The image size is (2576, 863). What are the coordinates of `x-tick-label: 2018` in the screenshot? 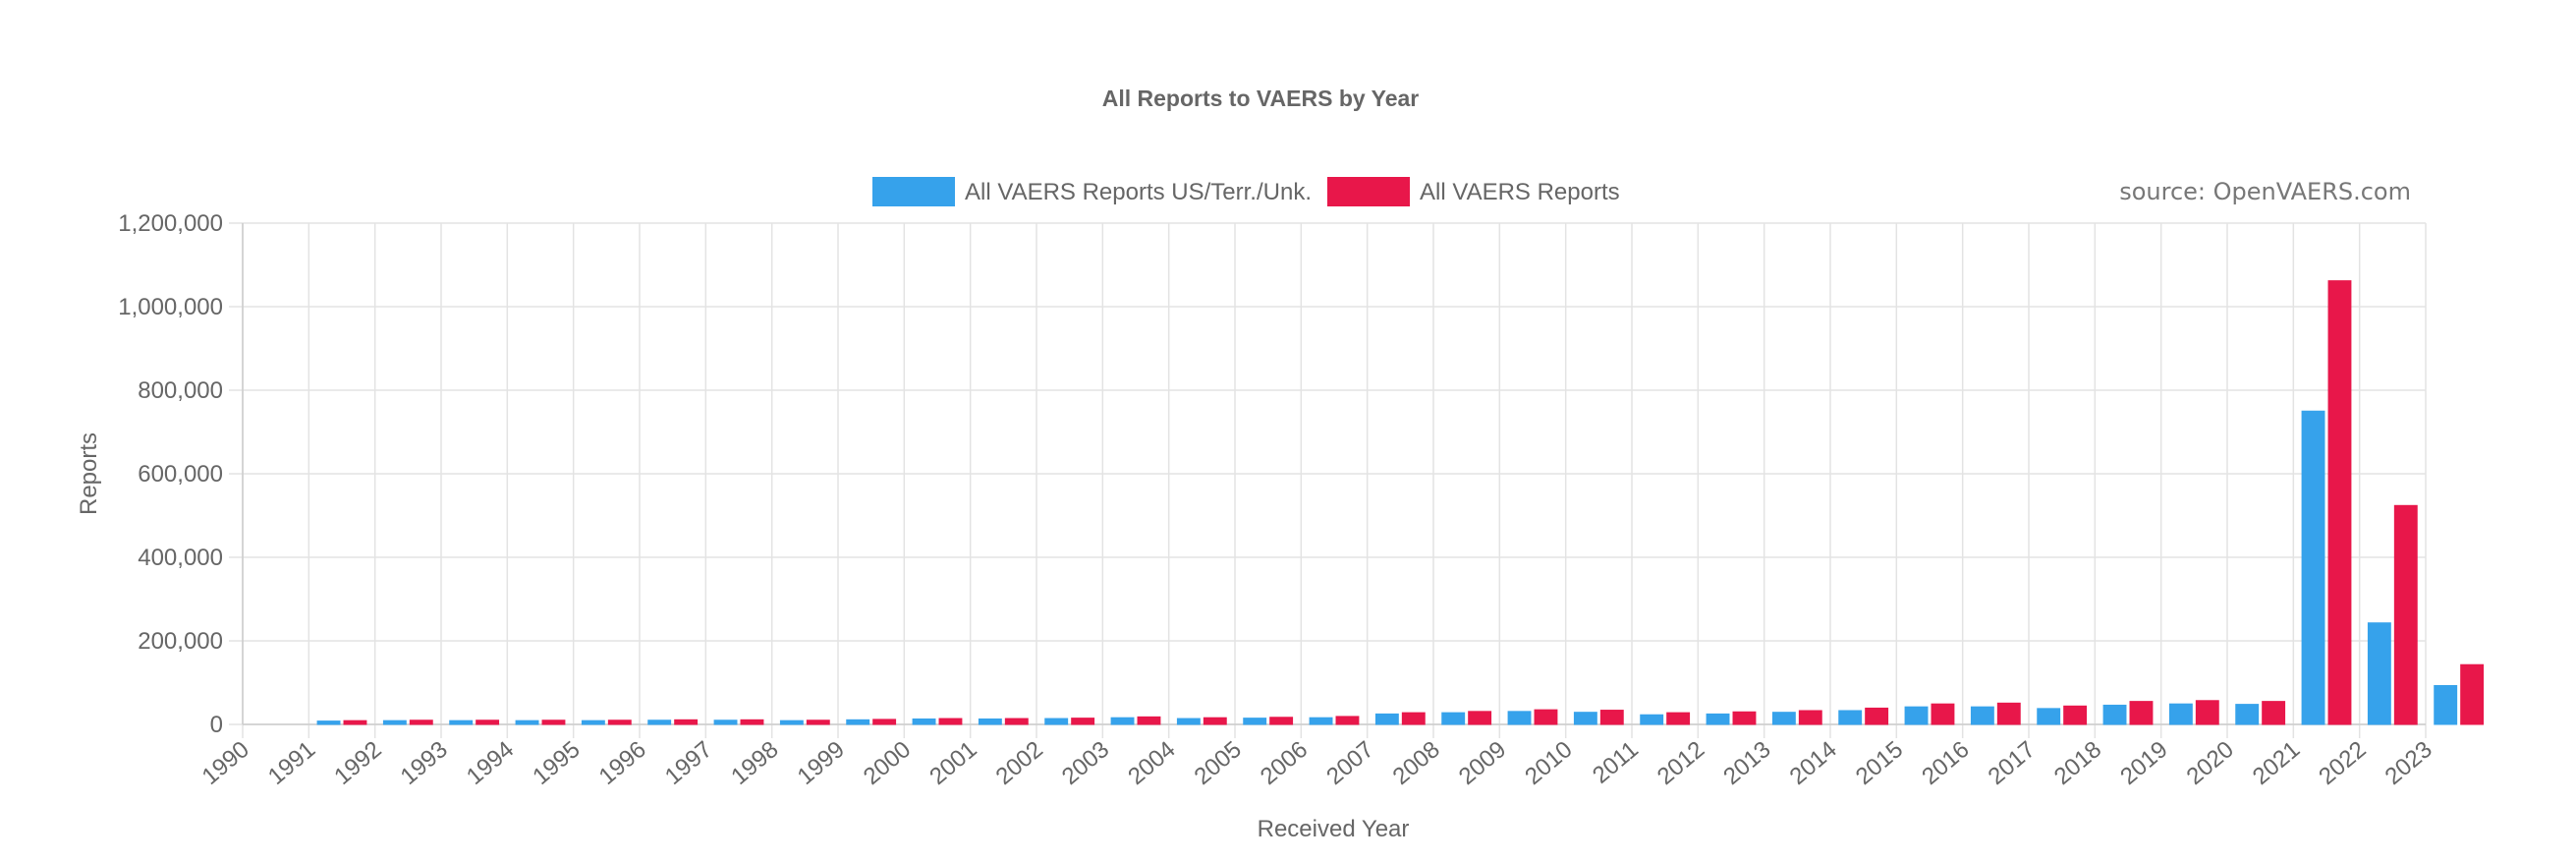 It's located at (2077, 763).